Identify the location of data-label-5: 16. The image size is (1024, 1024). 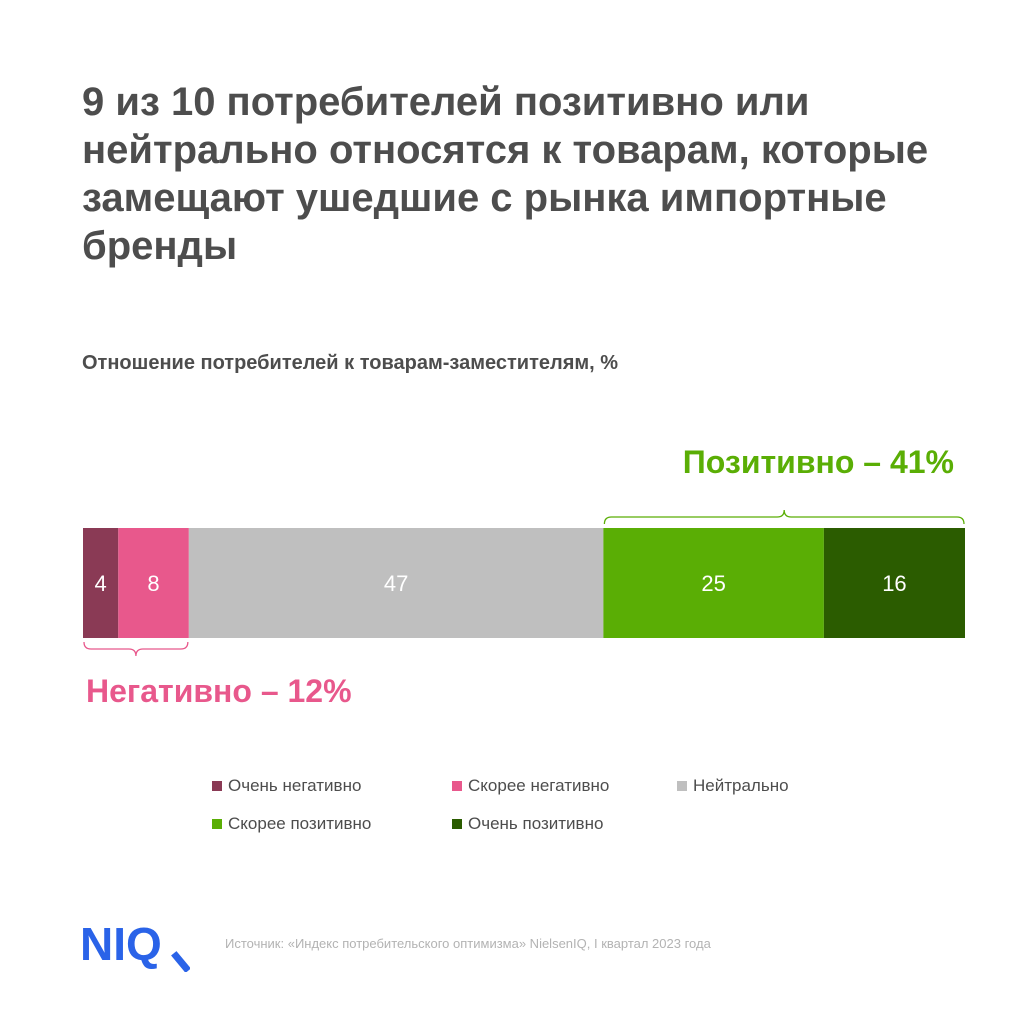
(894, 583).